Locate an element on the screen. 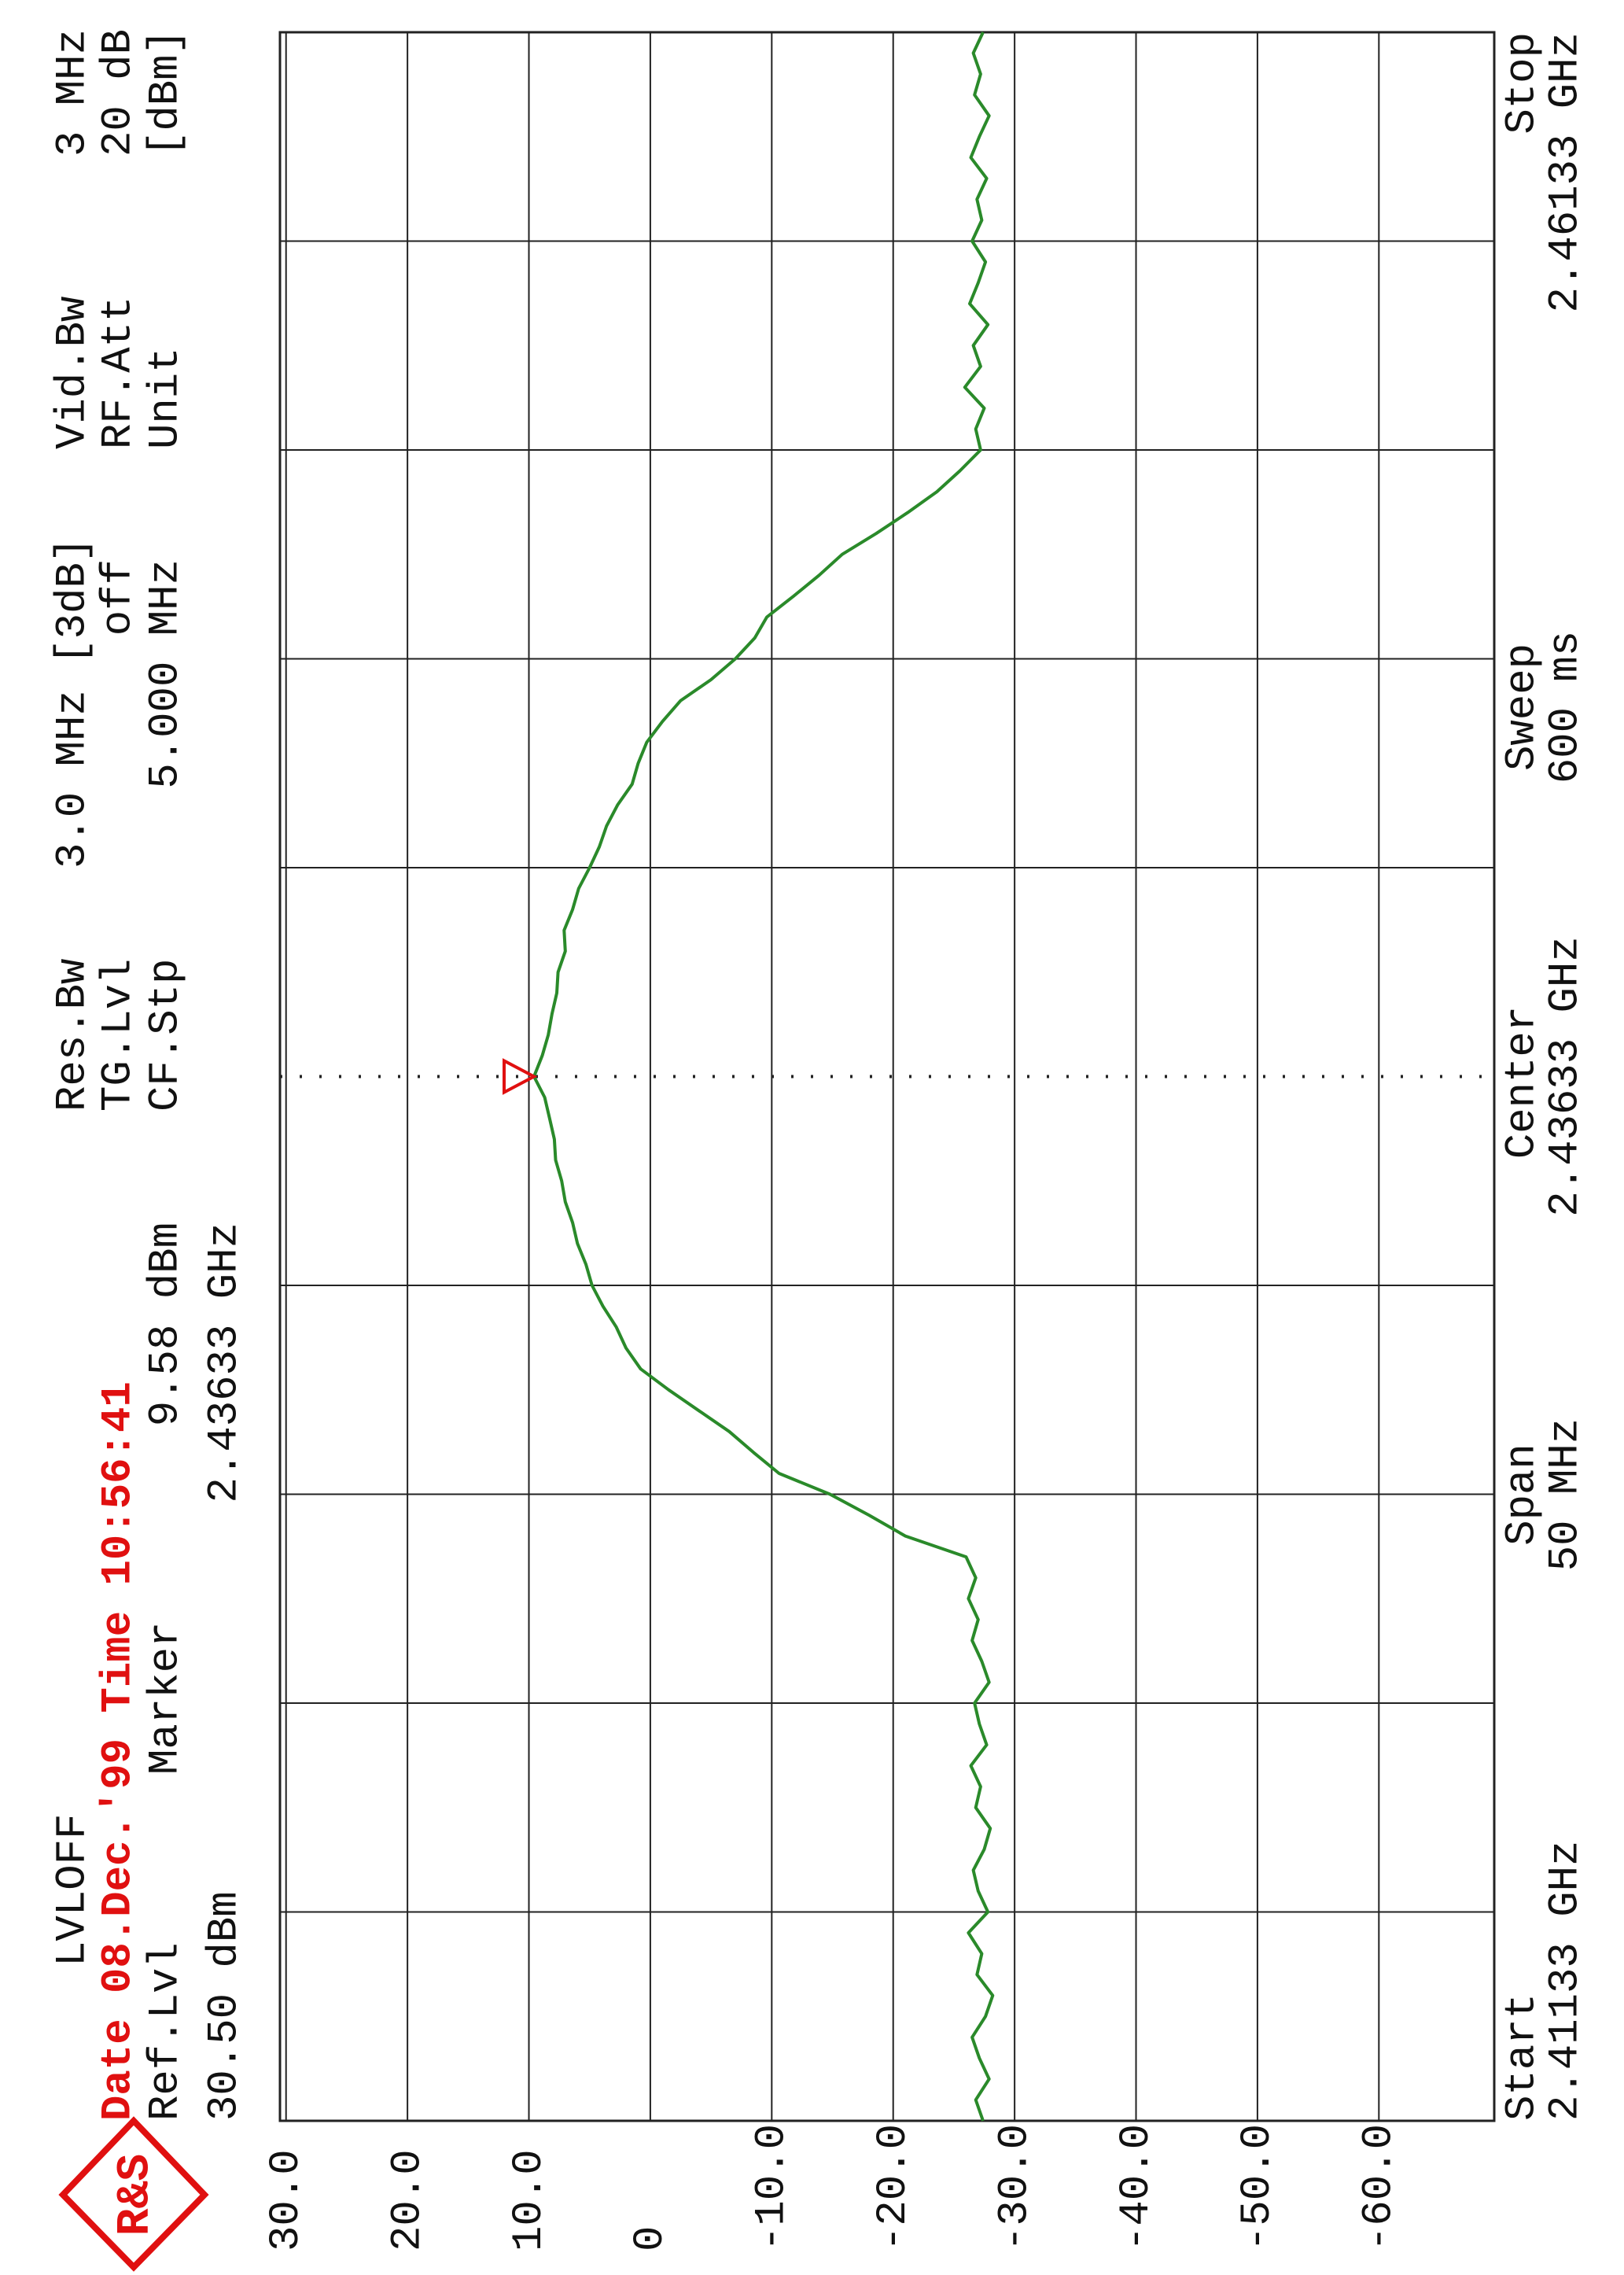 This screenshot has height=2275, width=1624. res-bw-label: Res.Bw is located at coordinates (73, 1035).